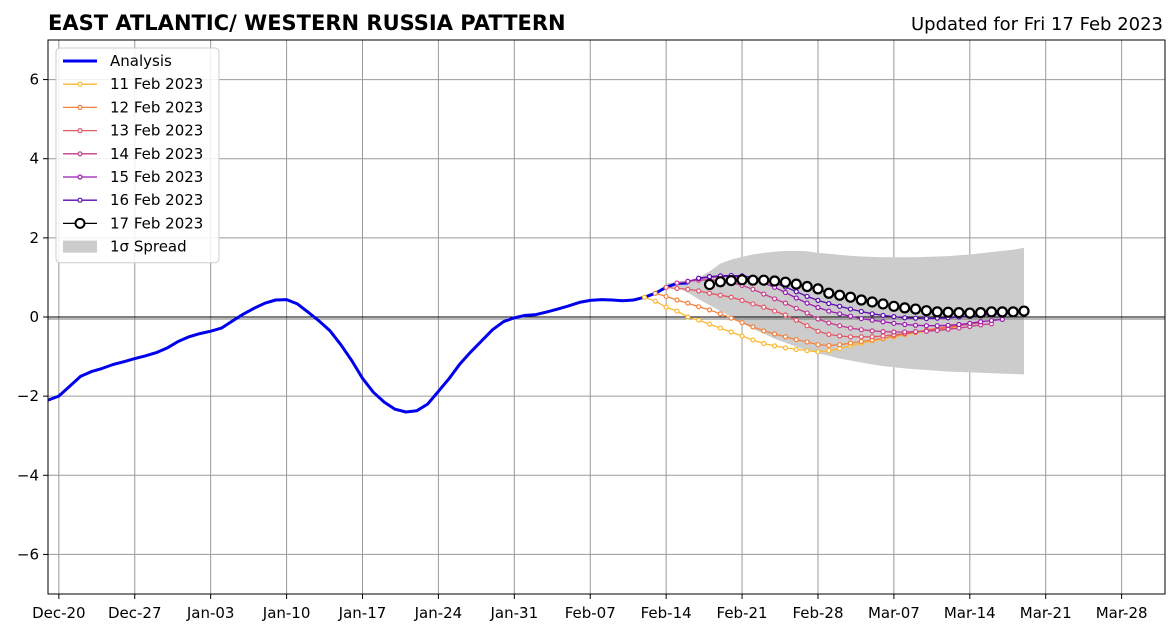 Image resolution: width=1176 pixels, height=633 pixels. I want to click on y-tick-label: −6, so click(28, 554).